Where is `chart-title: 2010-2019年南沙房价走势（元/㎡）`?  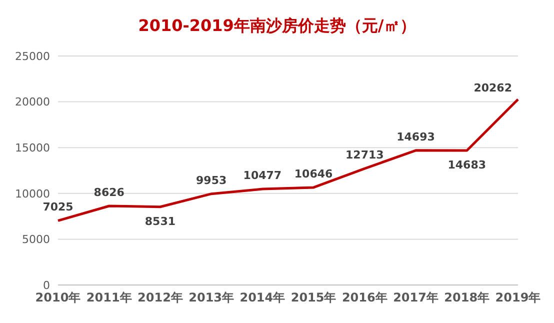 chart-title: 2010-2019年南沙房价走势（元/㎡） is located at coordinates (277, 26).